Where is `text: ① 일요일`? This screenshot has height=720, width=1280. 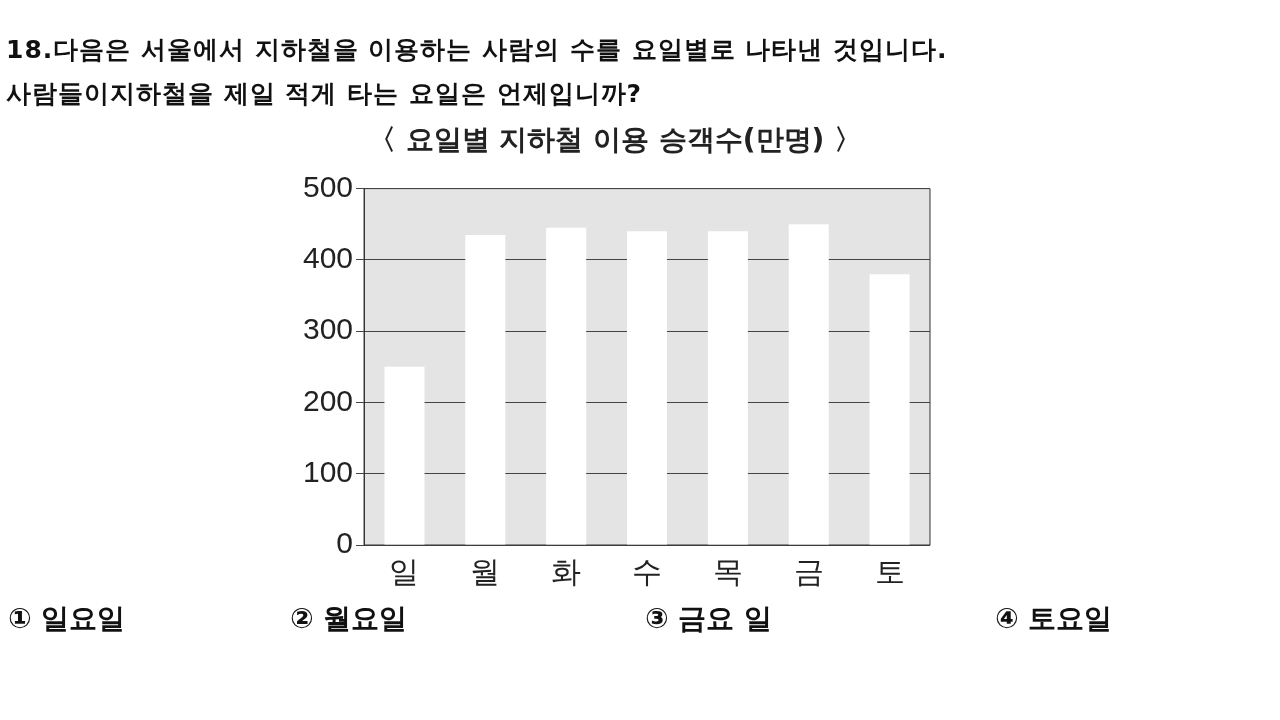 text: ① 일요일 is located at coordinates (67, 619).